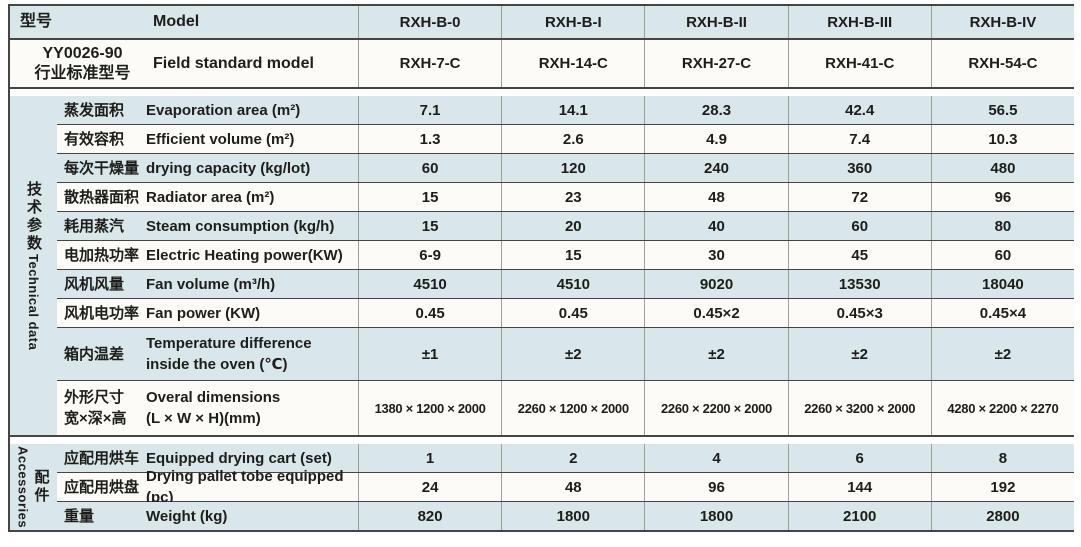  What do you see at coordinates (715, 408) in the screenshot?
I see `value-cell: 2260 × 2200 × 2000` at bounding box center [715, 408].